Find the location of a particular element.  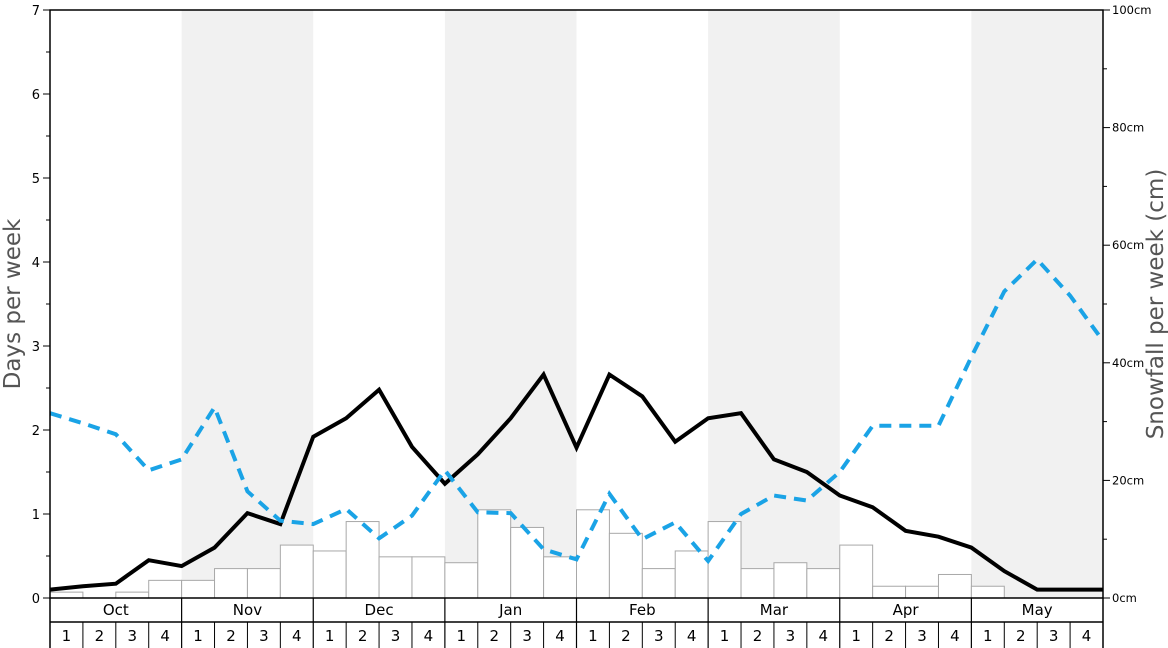

month-label: Nov is located at coordinates (247, 610).